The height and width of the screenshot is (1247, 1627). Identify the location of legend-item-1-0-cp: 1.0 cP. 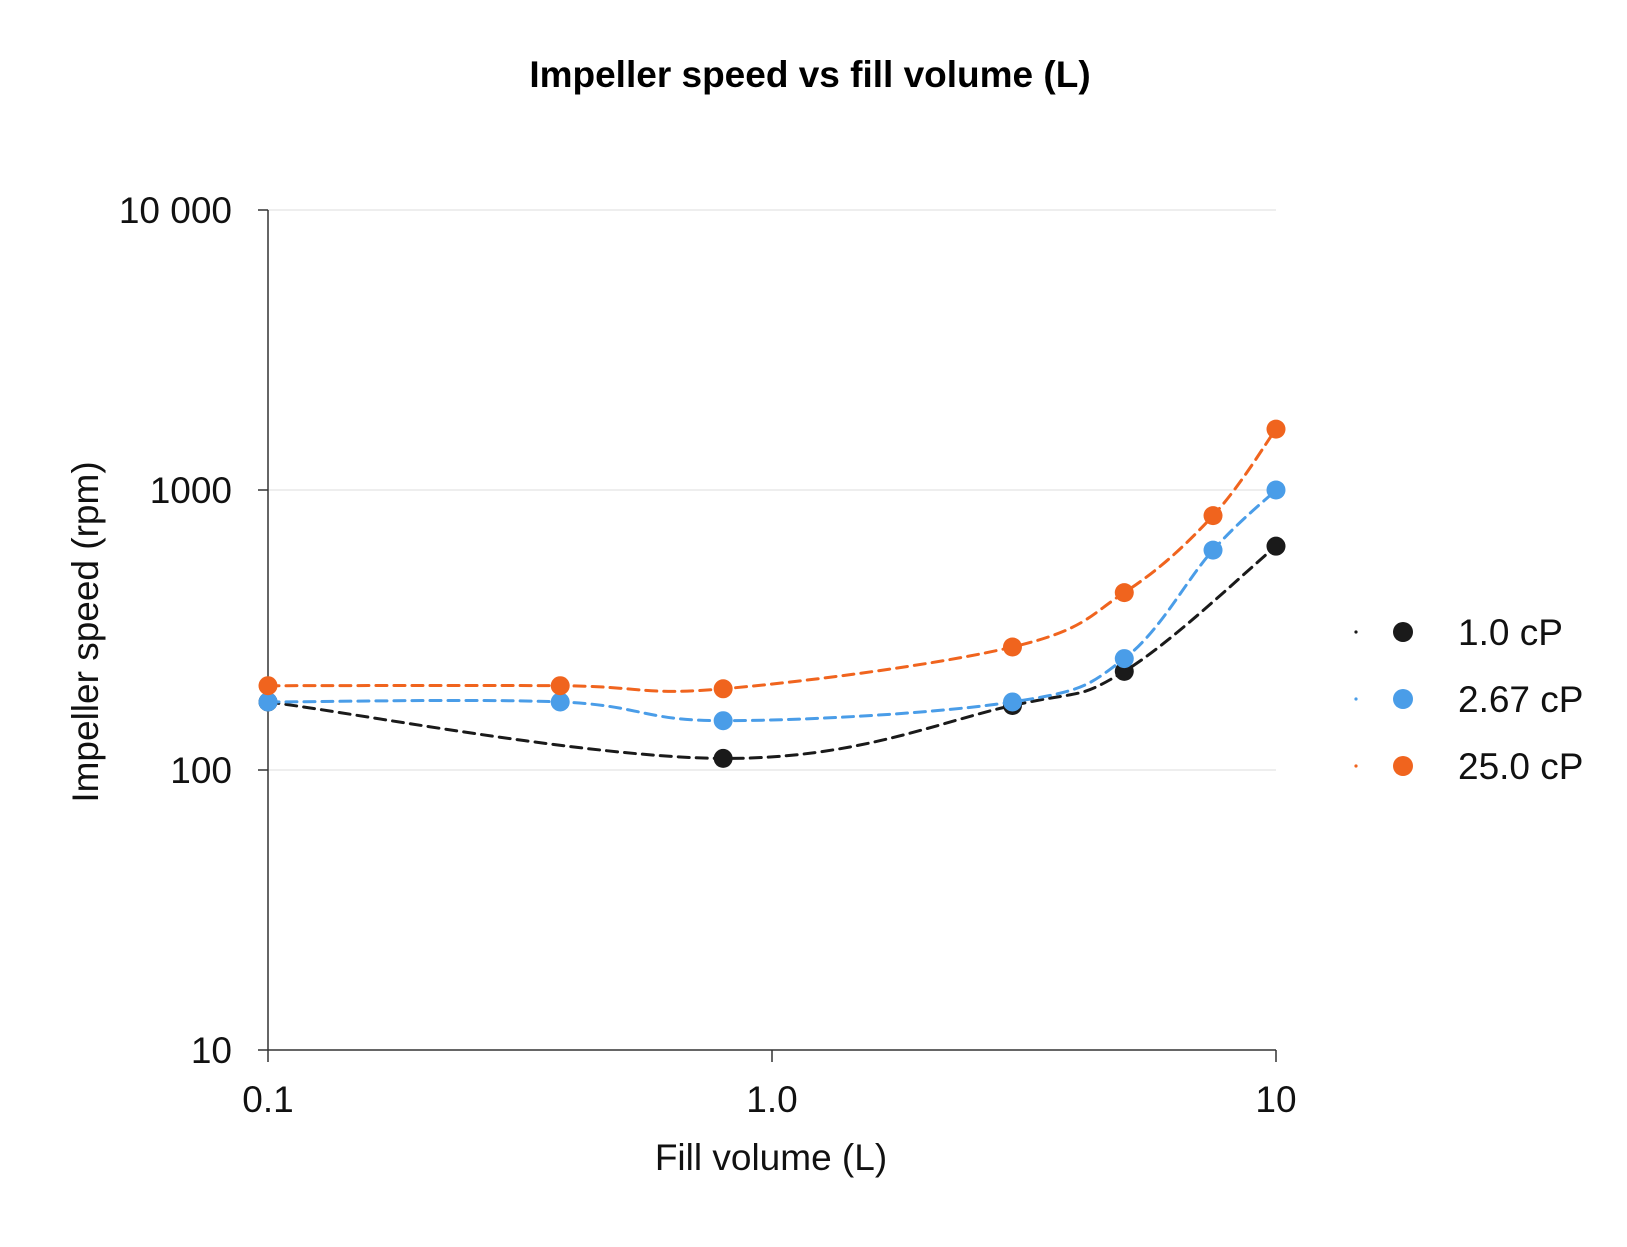
(1458, 632).